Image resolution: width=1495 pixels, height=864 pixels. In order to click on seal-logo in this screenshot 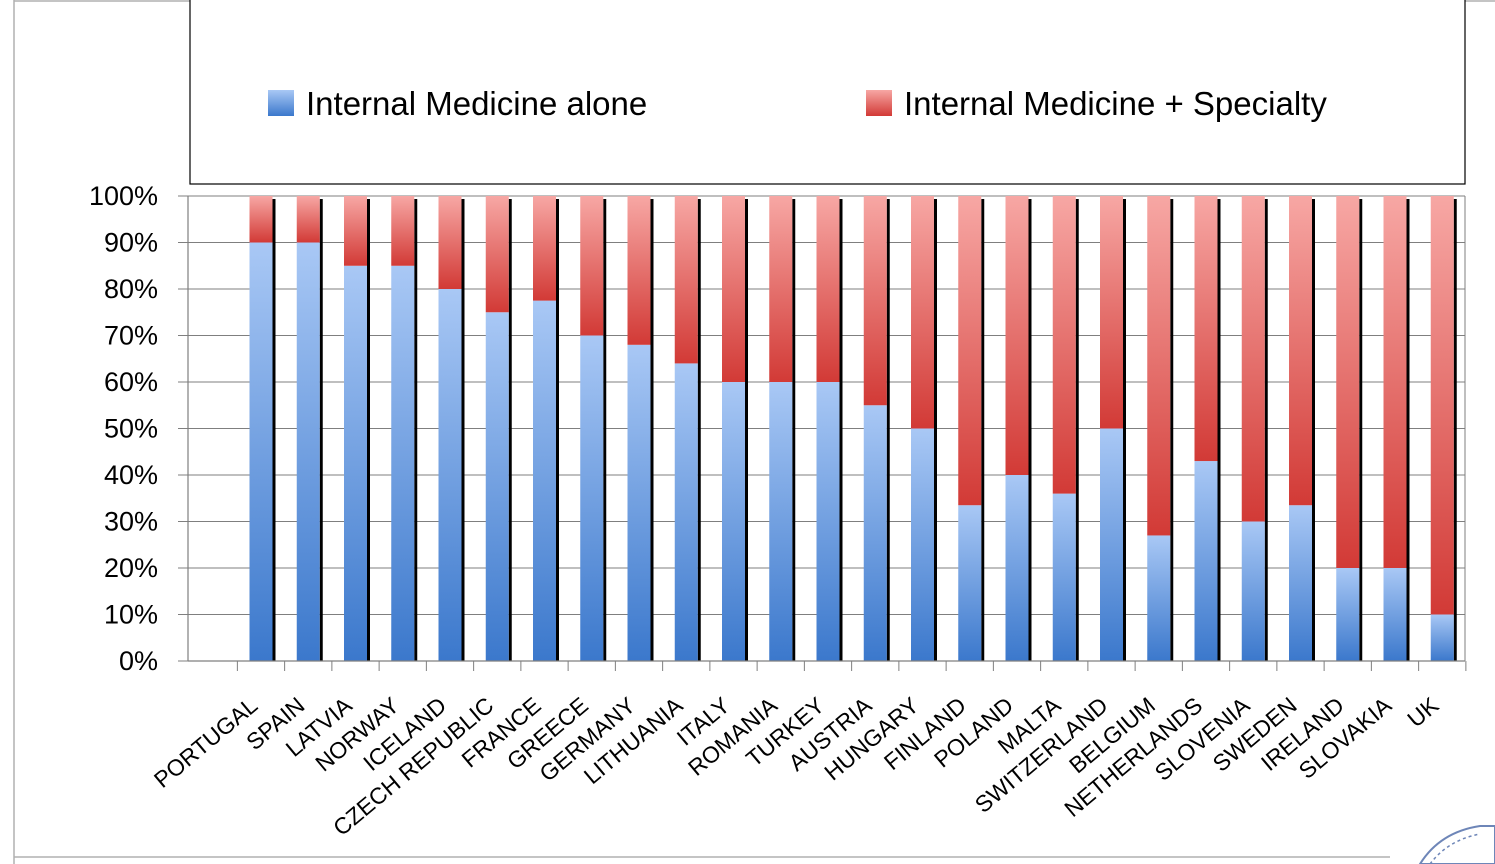, I will do `click(1456, 844)`.